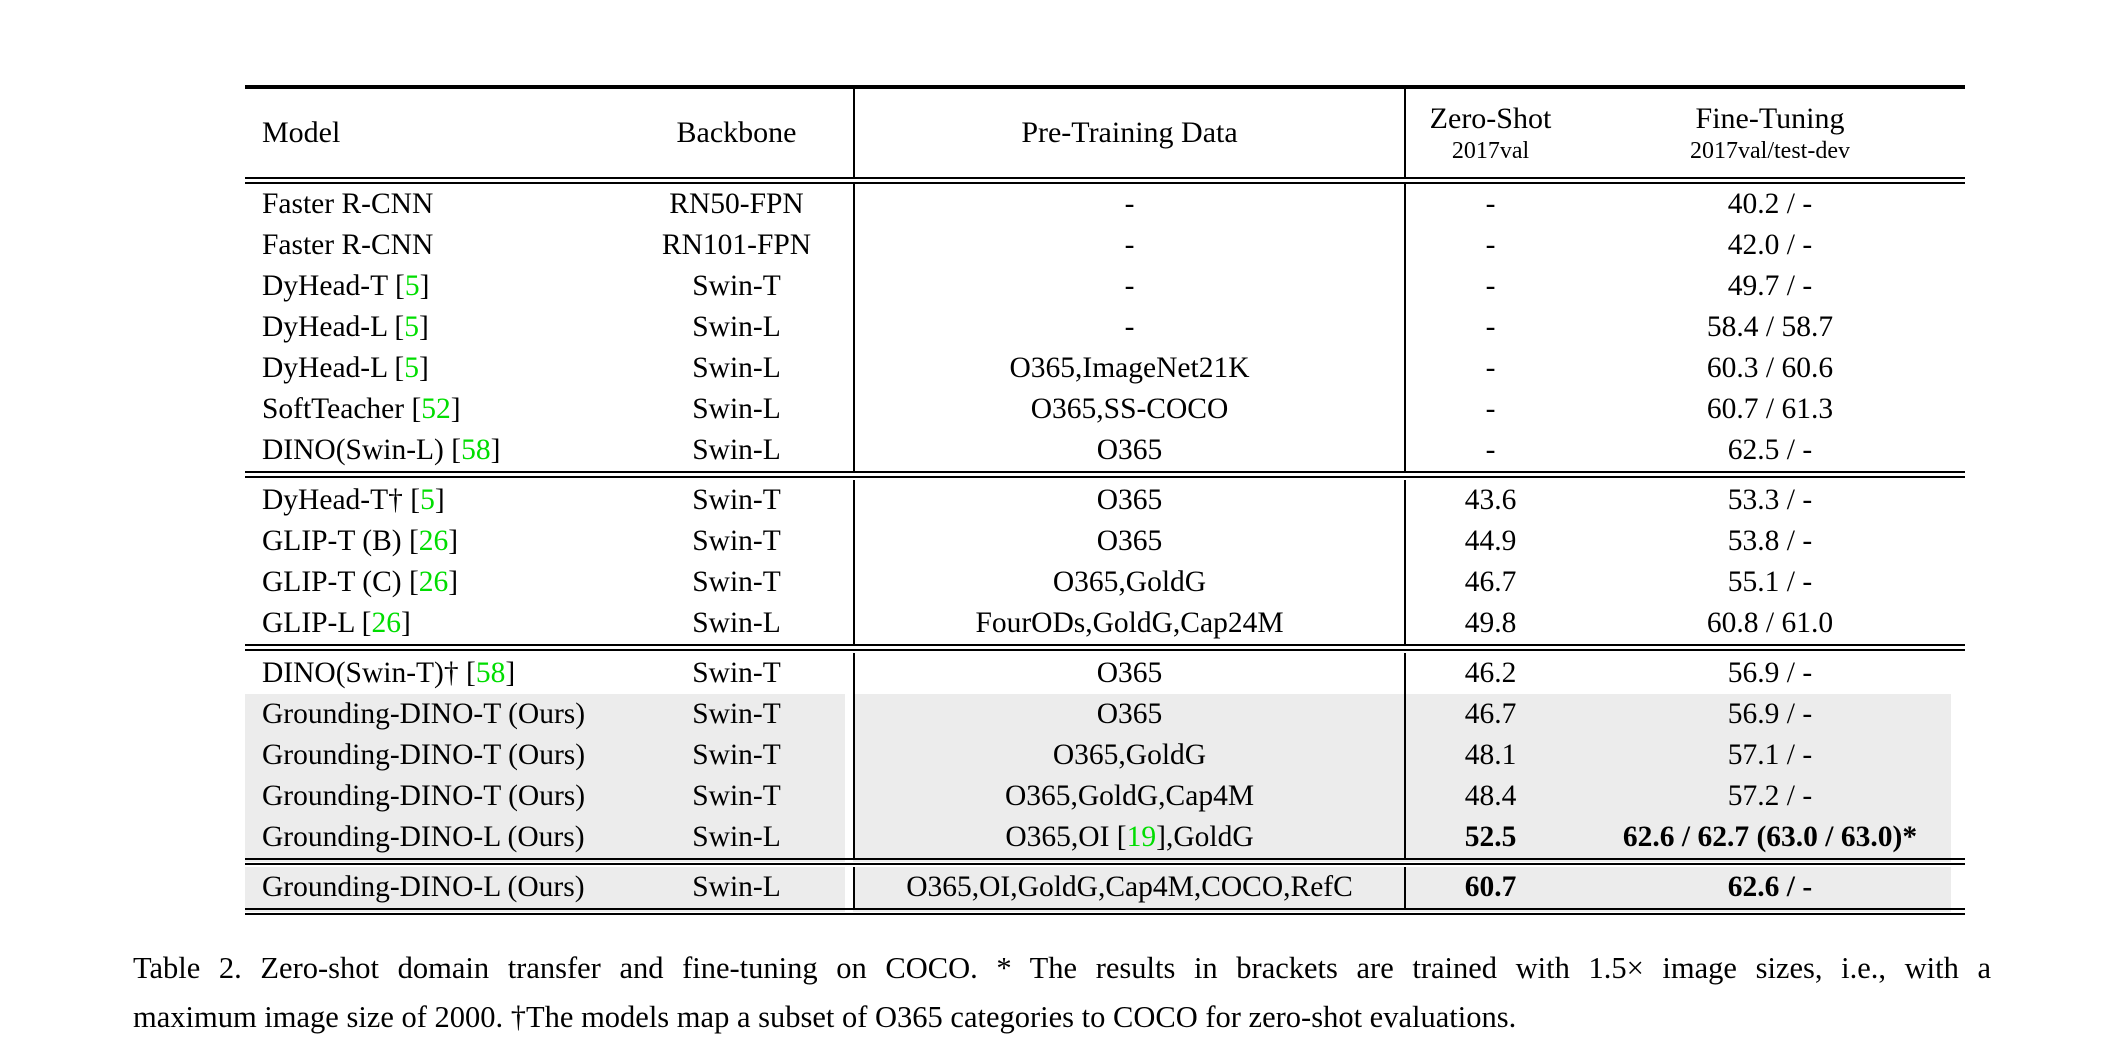  What do you see at coordinates (1489, 625) in the screenshot?
I see `cell-zero-shot: 49.8` at bounding box center [1489, 625].